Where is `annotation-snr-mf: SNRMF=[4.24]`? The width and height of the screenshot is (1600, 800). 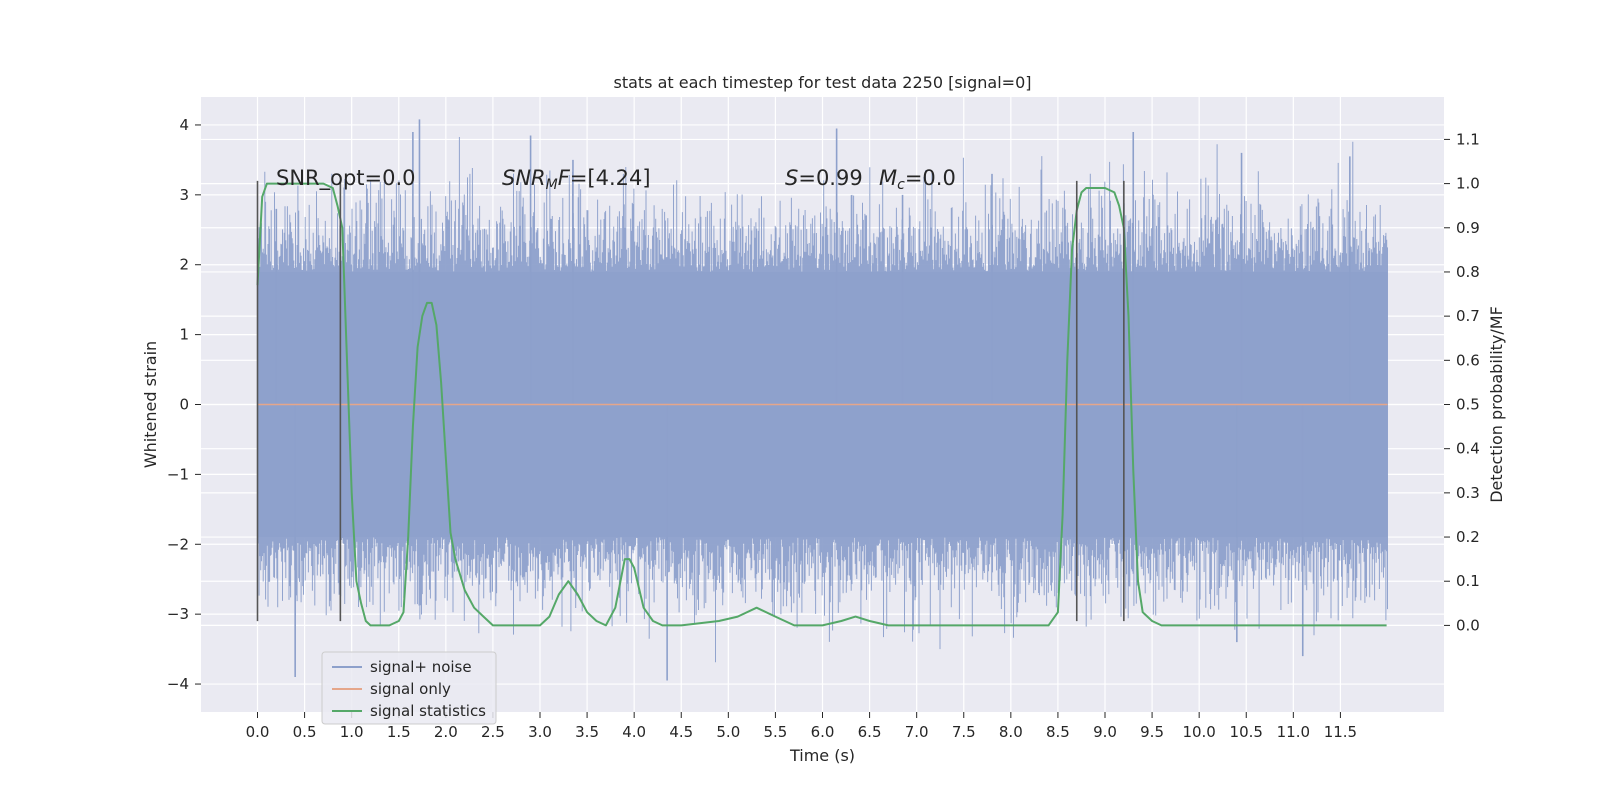
annotation-snr-mf: SNRMF=[4.24] is located at coordinates (576, 179).